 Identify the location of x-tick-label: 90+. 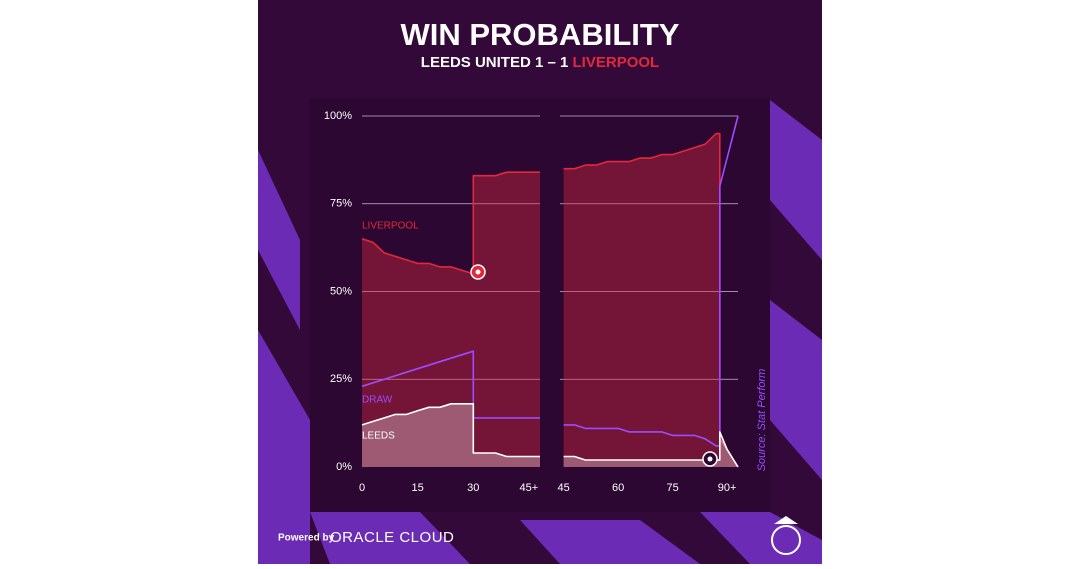
(727, 488).